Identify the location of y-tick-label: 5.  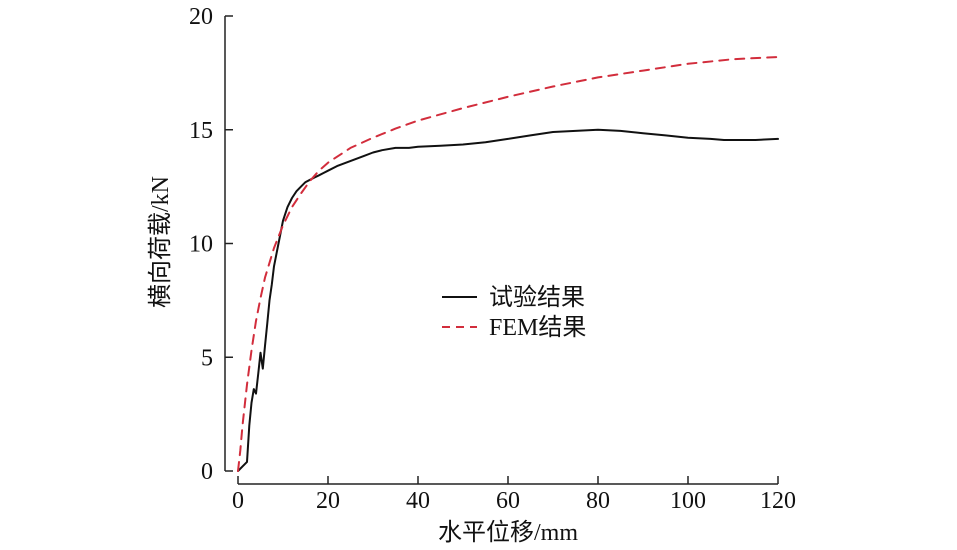
(207, 358).